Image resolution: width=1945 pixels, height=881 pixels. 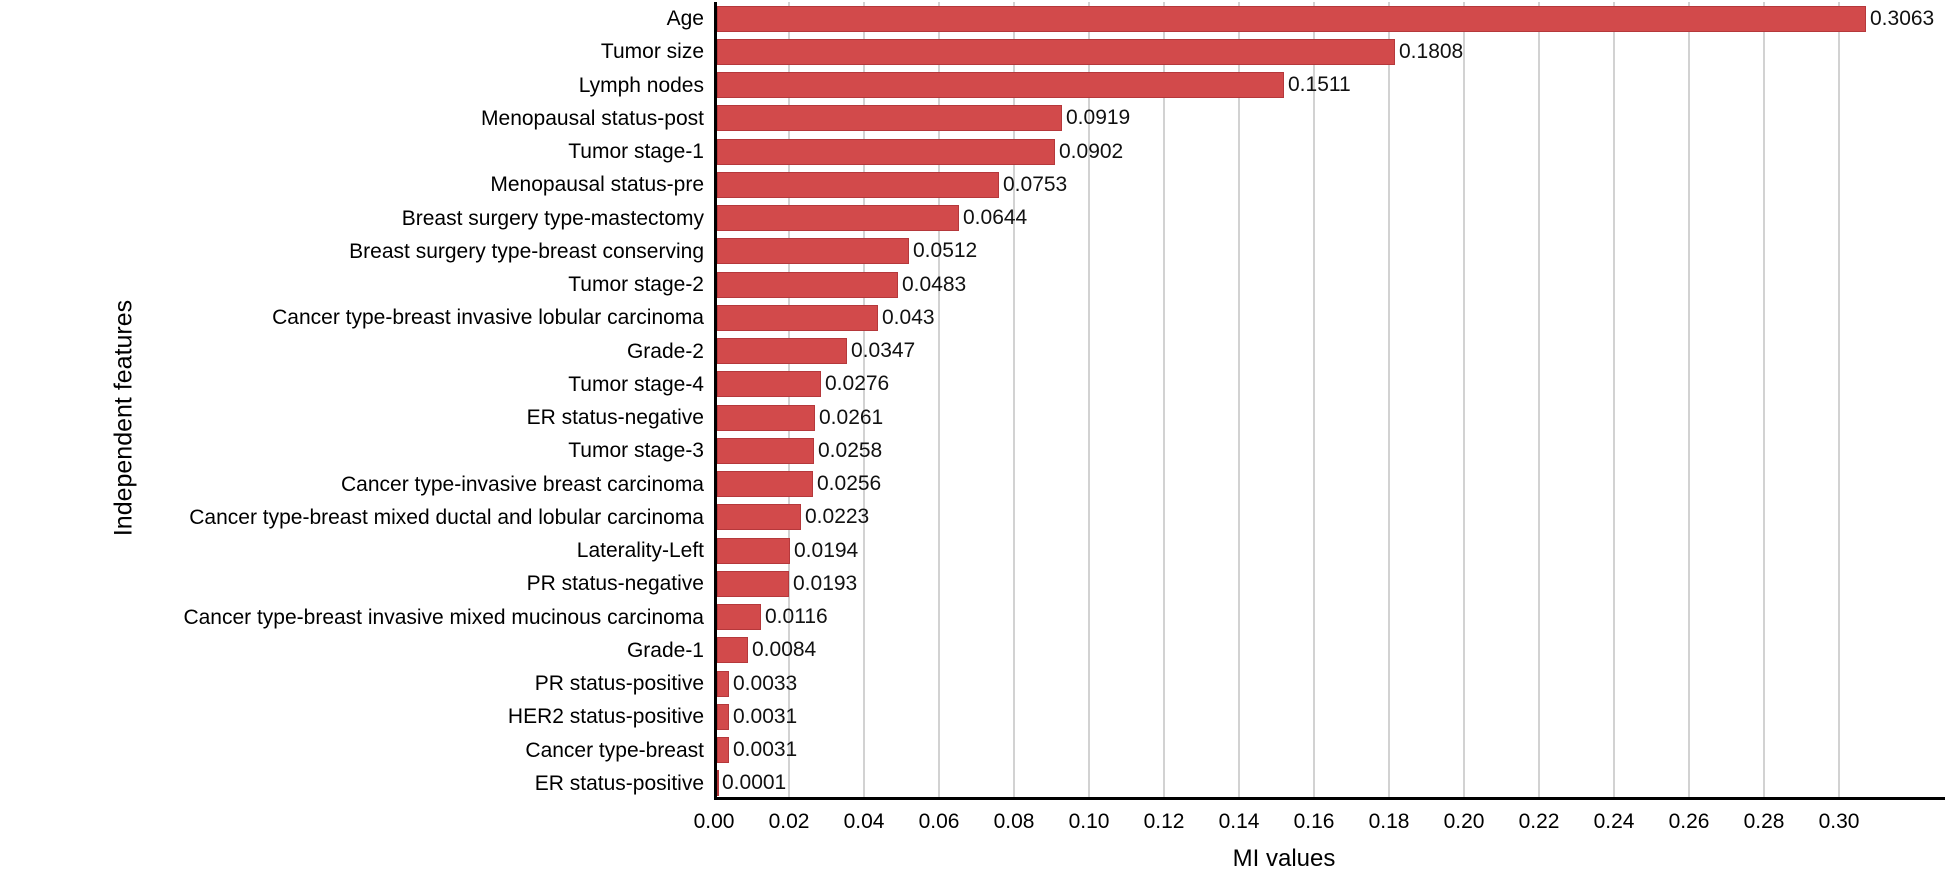 I want to click on value-label: 0.0116, so click(x=796, y=617).